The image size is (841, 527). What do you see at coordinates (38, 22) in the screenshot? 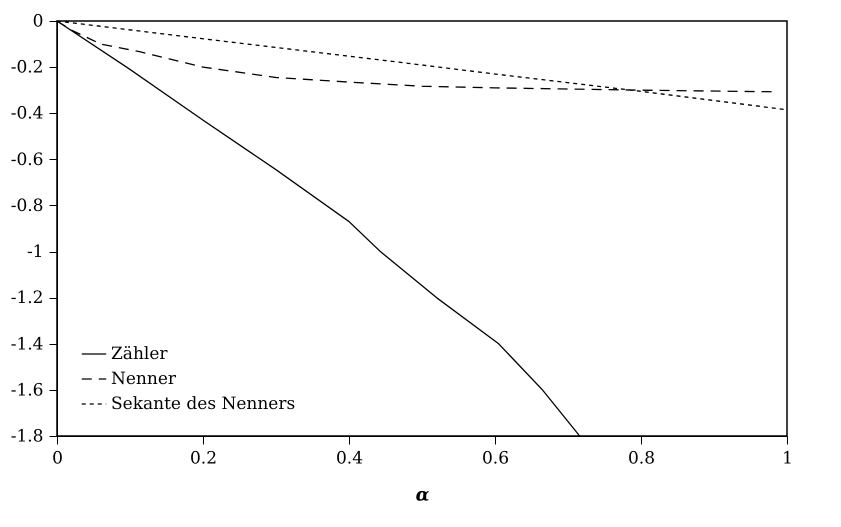
I see `y-tick-label: 0` at bounding box center [38, 22].